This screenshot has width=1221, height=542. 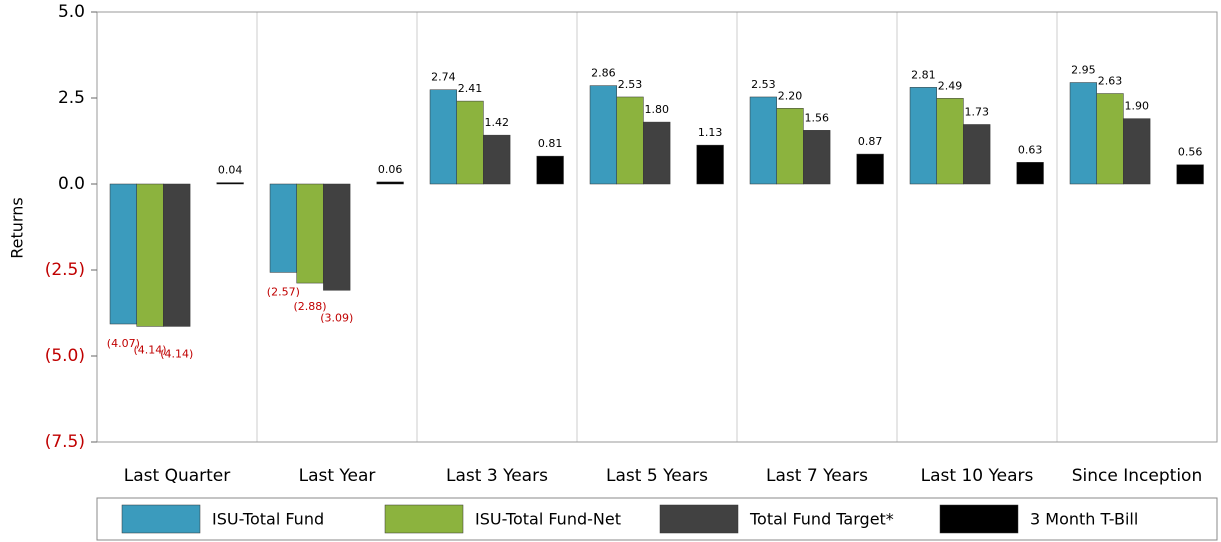 I want to click on y-tick-label: (5.0), so click(x=65, y=356).